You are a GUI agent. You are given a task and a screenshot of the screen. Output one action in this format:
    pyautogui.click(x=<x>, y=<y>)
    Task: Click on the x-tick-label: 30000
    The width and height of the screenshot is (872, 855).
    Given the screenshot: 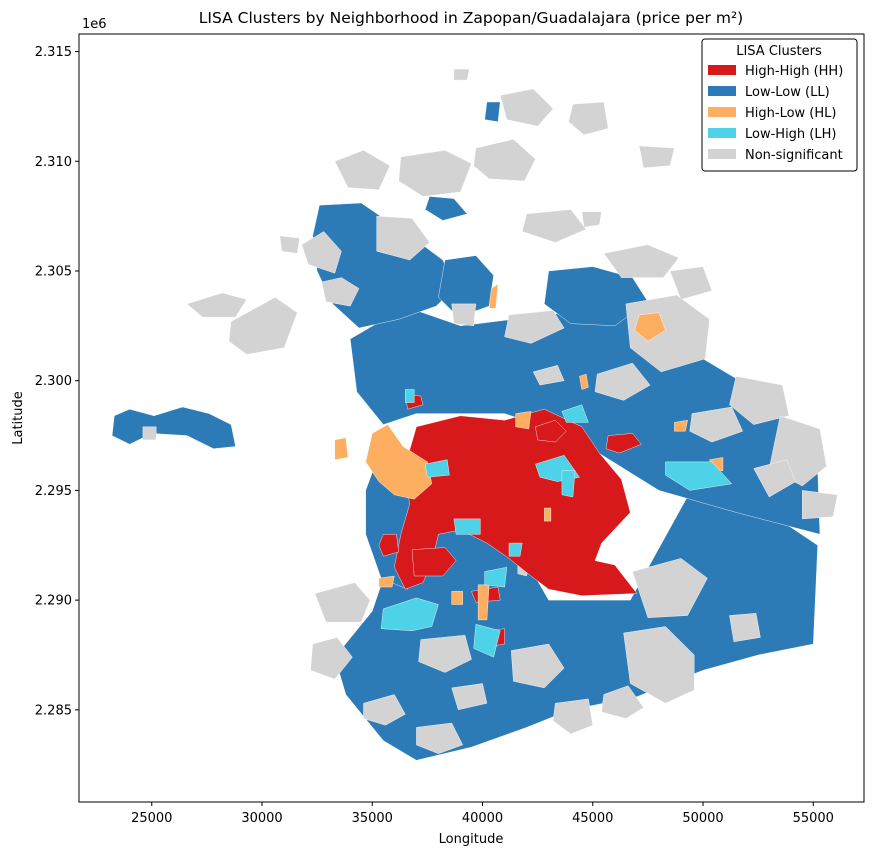 What is the action you would take?
    pyautogui.click(x=261, y=818)
    